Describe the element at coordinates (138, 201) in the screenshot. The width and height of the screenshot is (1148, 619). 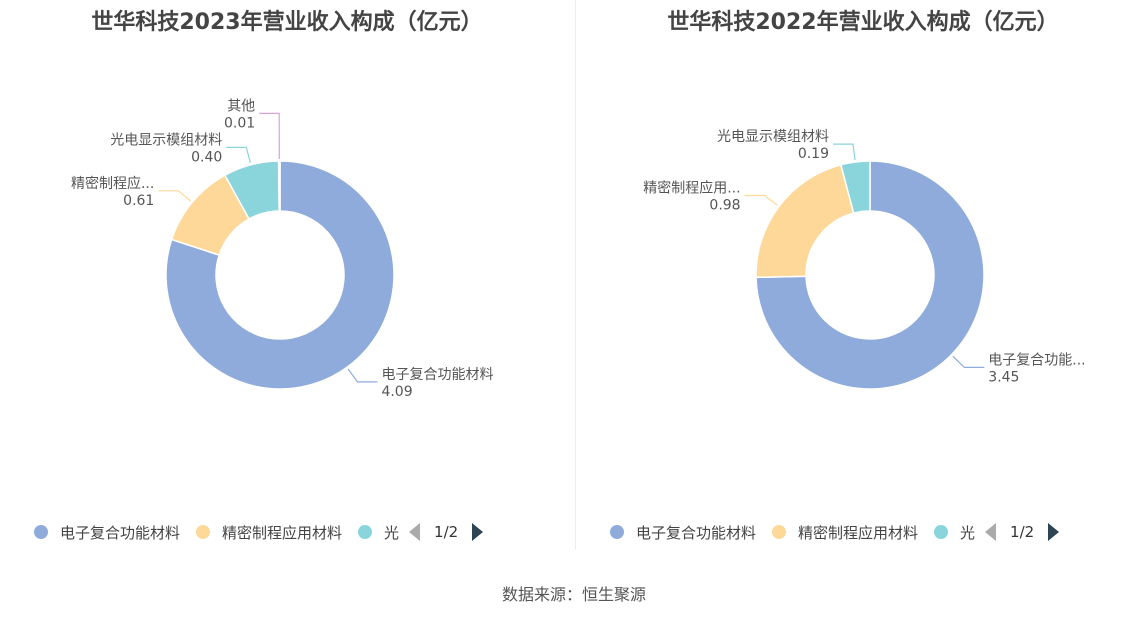
I see `slice-value-label: 0.61` at that location.